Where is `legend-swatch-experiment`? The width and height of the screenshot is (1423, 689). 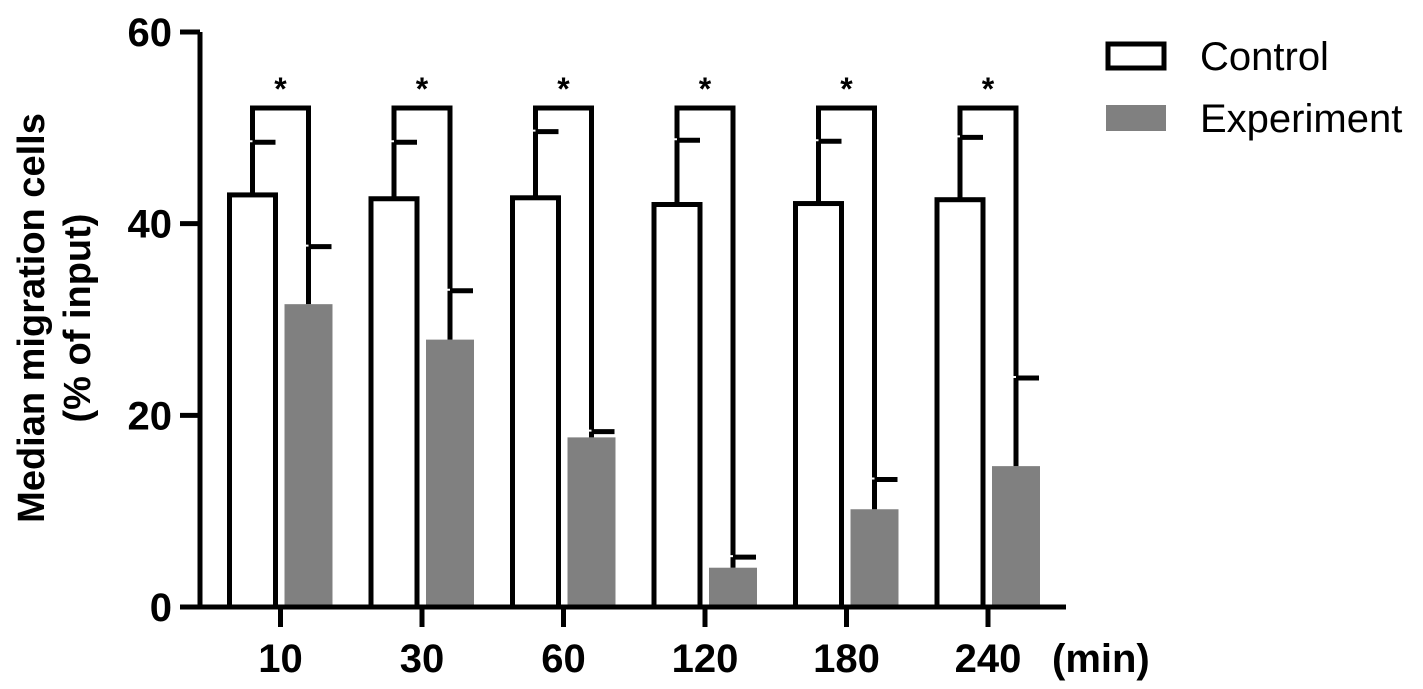 legend-swatch-experiment is located at coordinates (1136, 118).